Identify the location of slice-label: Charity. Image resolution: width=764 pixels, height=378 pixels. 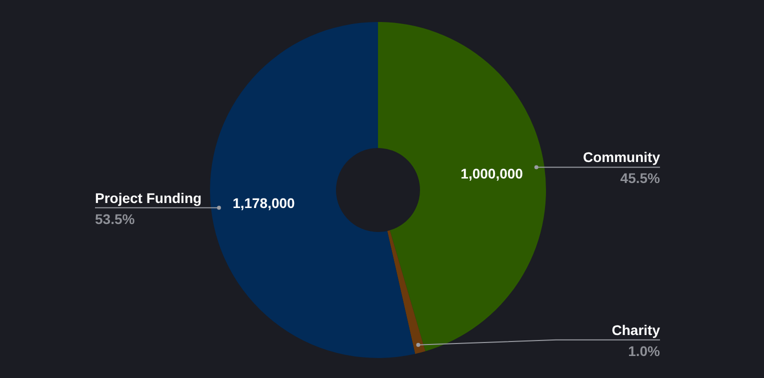
(636, 330).